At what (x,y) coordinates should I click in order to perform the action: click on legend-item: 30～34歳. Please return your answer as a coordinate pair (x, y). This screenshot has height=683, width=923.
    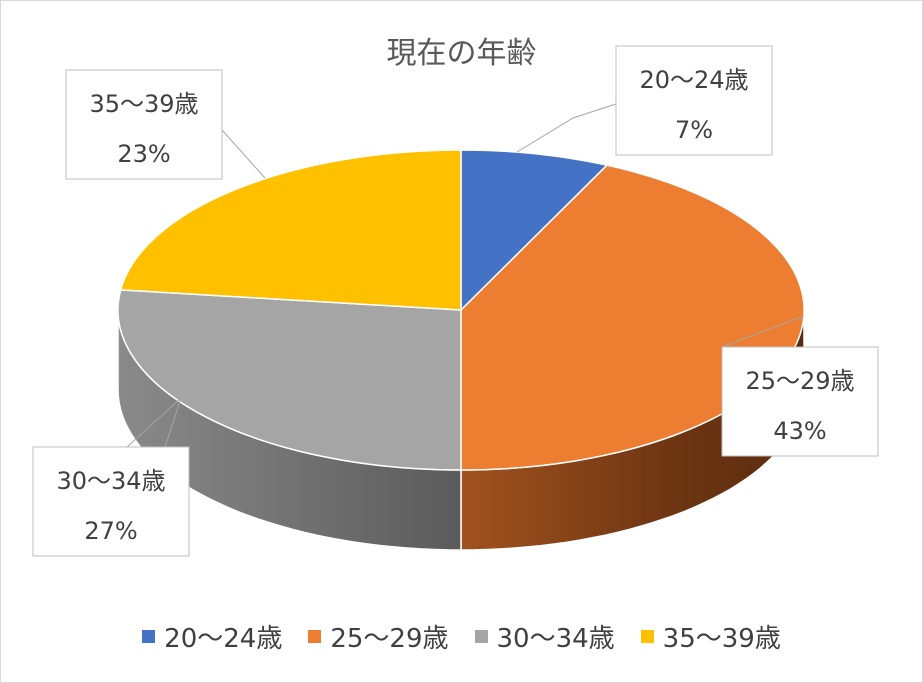
    Looking at the image, I should click on (544, 636).